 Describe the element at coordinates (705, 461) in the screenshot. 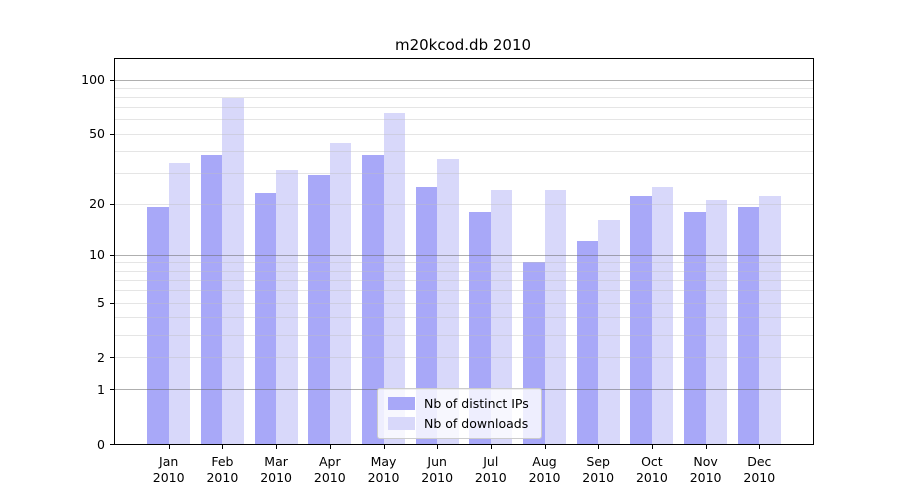

I see `x-tick-month: Nov` at that location.